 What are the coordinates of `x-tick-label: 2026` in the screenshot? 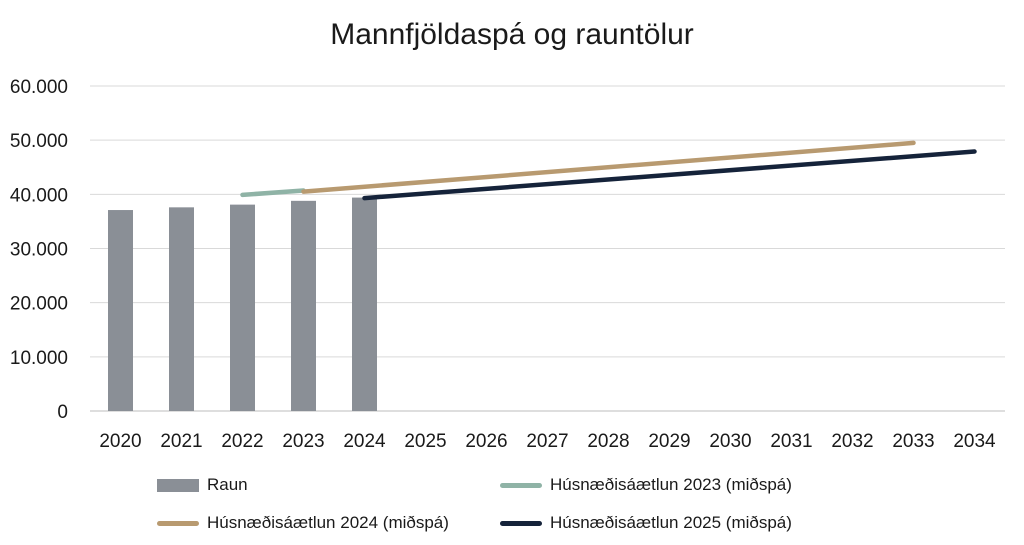 It's located at (486, 441).